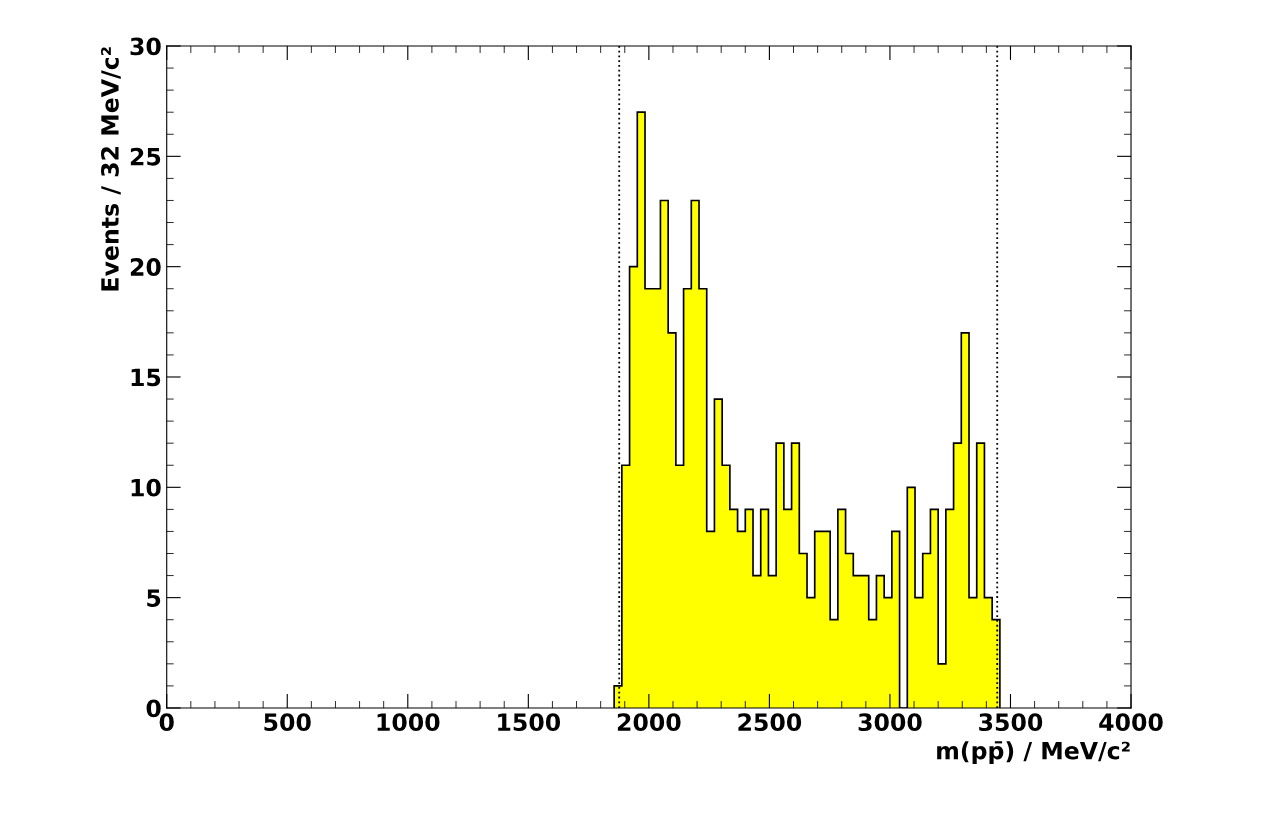 This screenshot has height=829, width=1263. I want to click on y-axis-title: Events / 32 MeV/c², so click(111, 169).